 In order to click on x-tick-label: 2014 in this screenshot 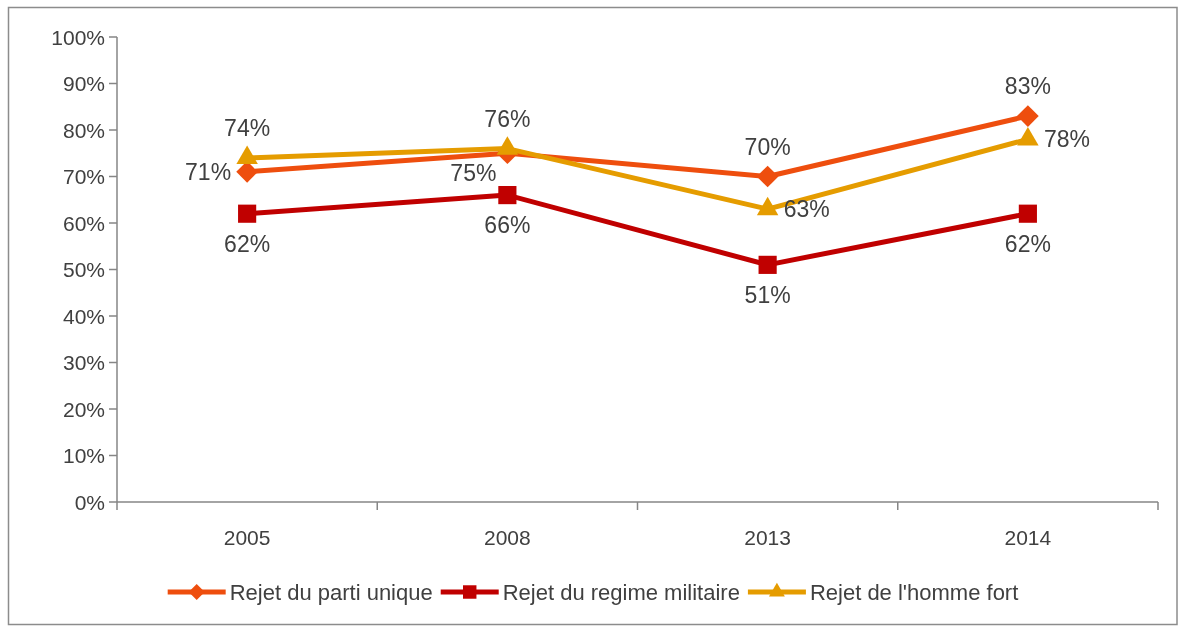, I will do `click(1028, 537)`.